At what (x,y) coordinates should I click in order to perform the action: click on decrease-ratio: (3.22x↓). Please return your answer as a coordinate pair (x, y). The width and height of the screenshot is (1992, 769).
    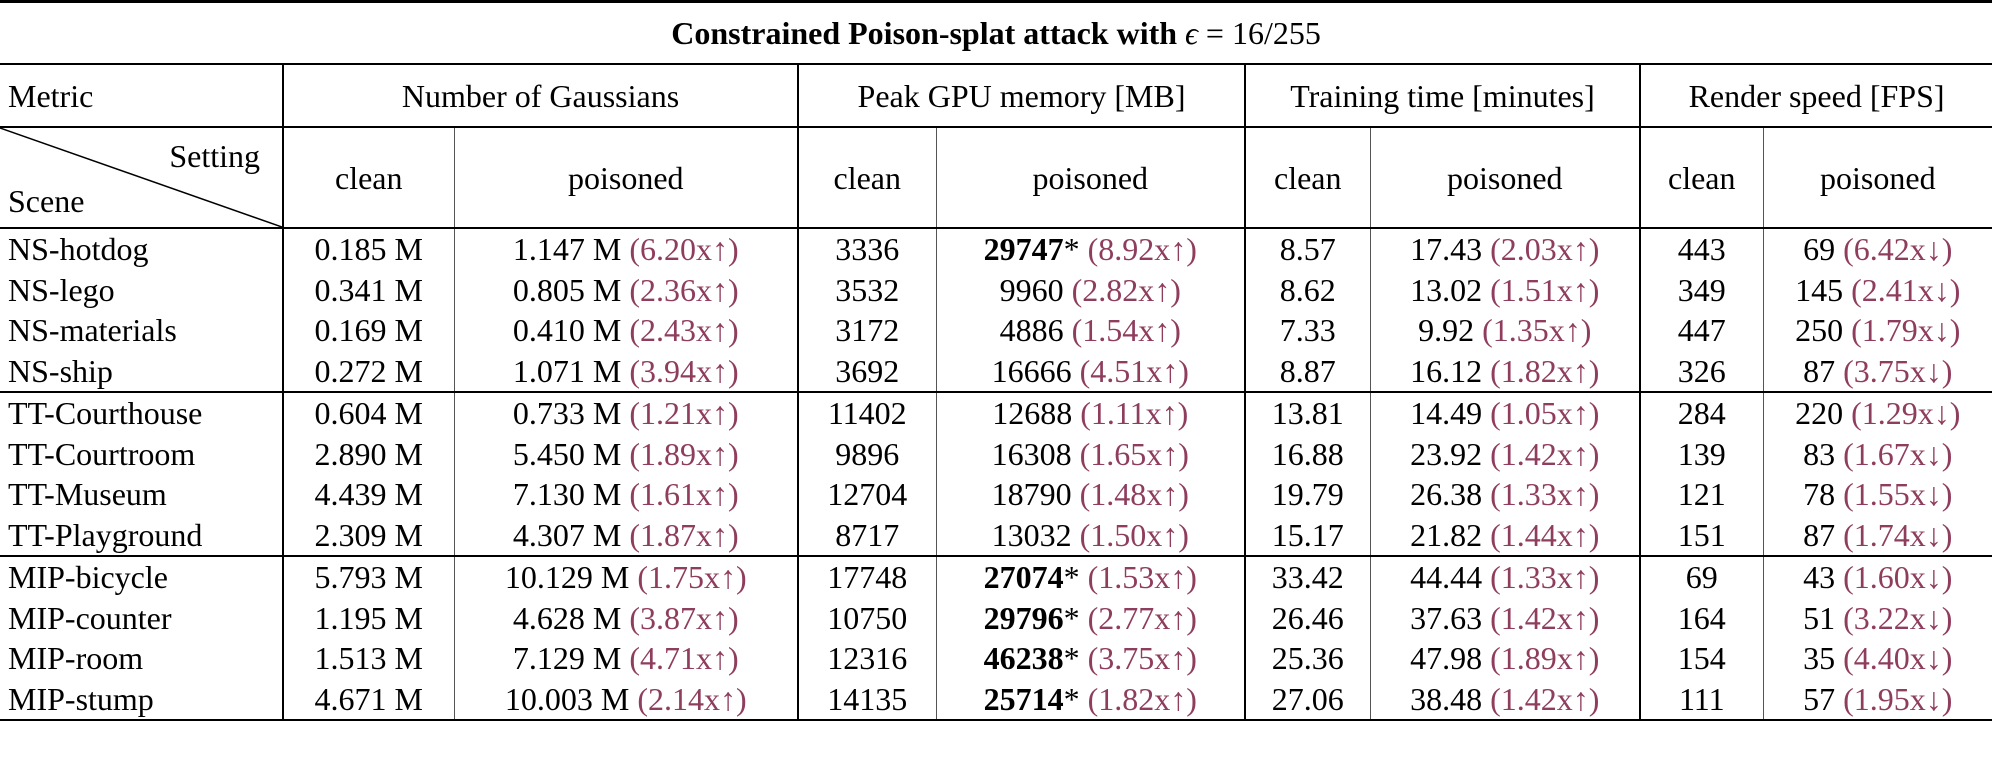
    Looking at the image, I should click on (1898, 617).